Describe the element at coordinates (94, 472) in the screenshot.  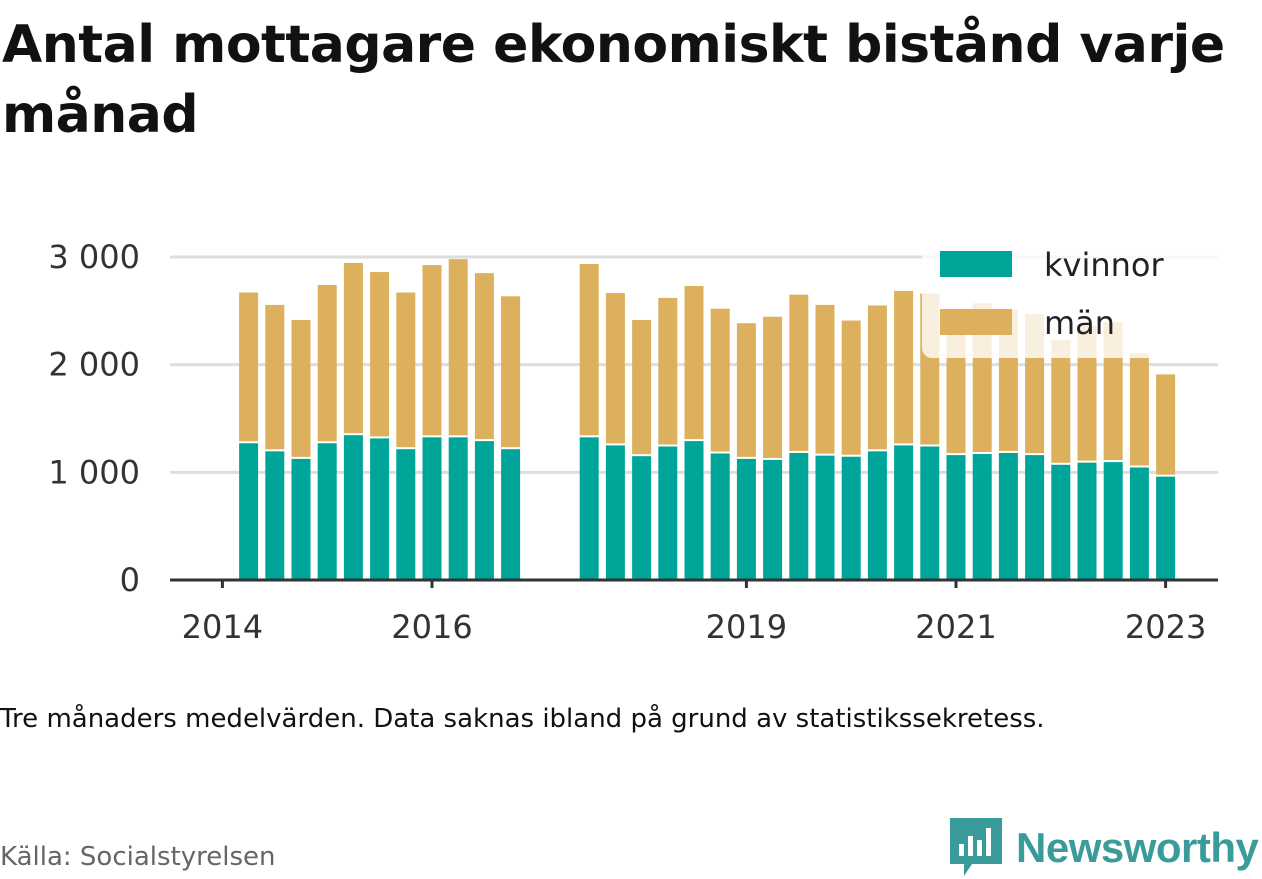
I see `y-tick-label: 1 000` at that location.